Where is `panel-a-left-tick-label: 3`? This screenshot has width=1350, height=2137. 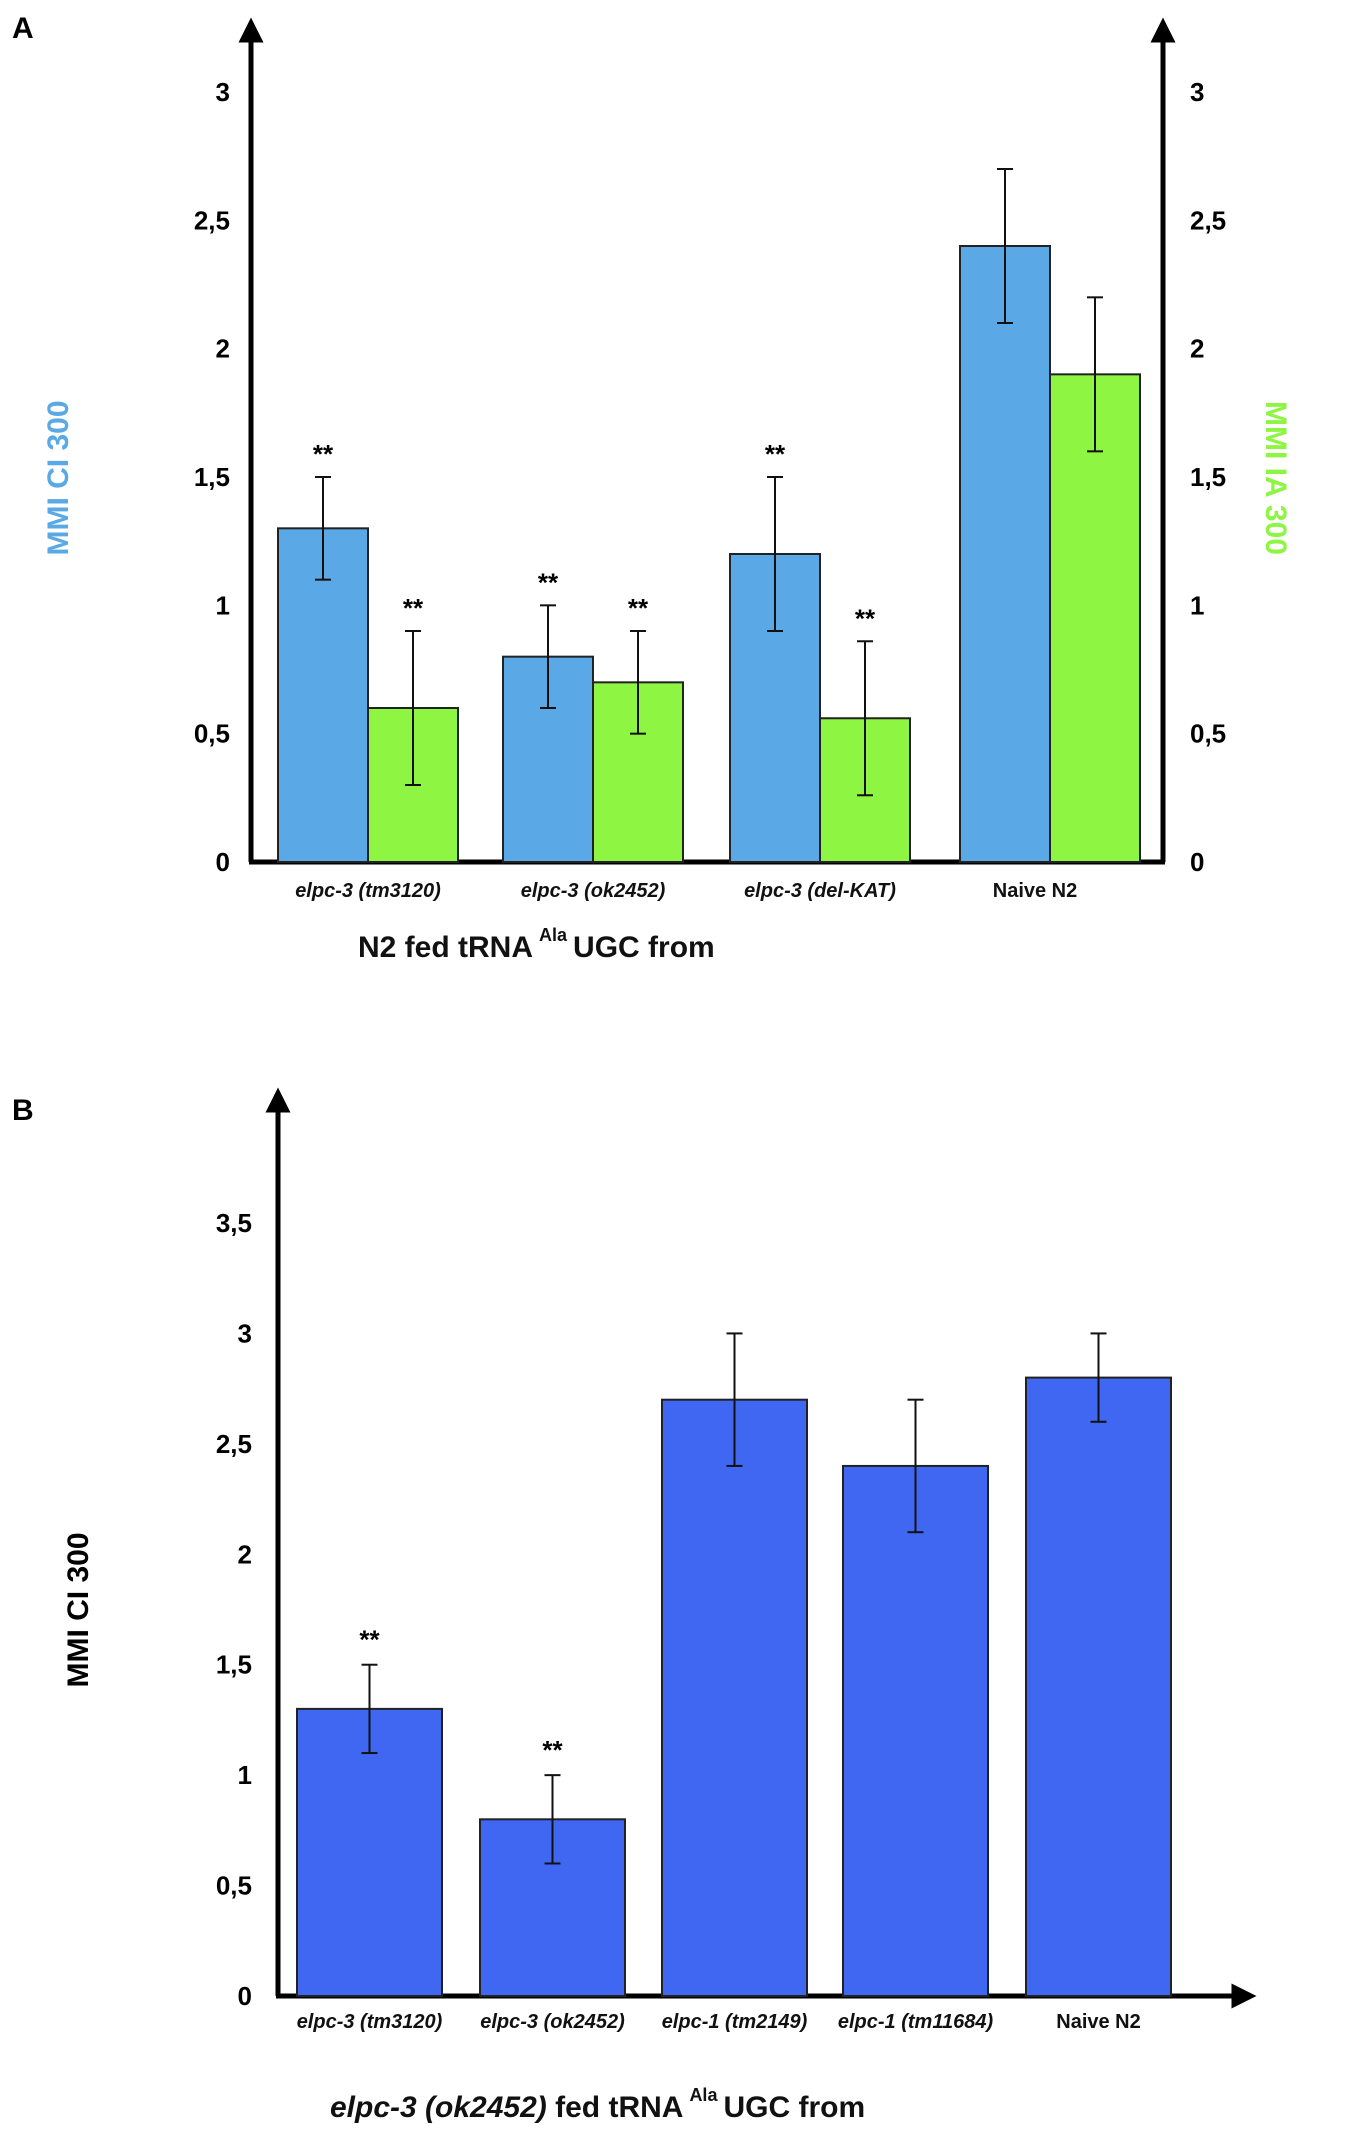
panel-a-left-tick-label: 3 is located at coordinates (223, 92).